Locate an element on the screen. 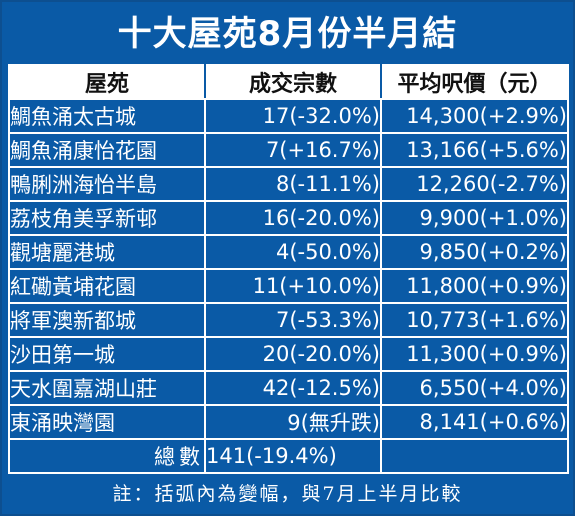 The image size is (575, 516). deals-cell: 4(-50.0%) is located at coordinates (293, 252).